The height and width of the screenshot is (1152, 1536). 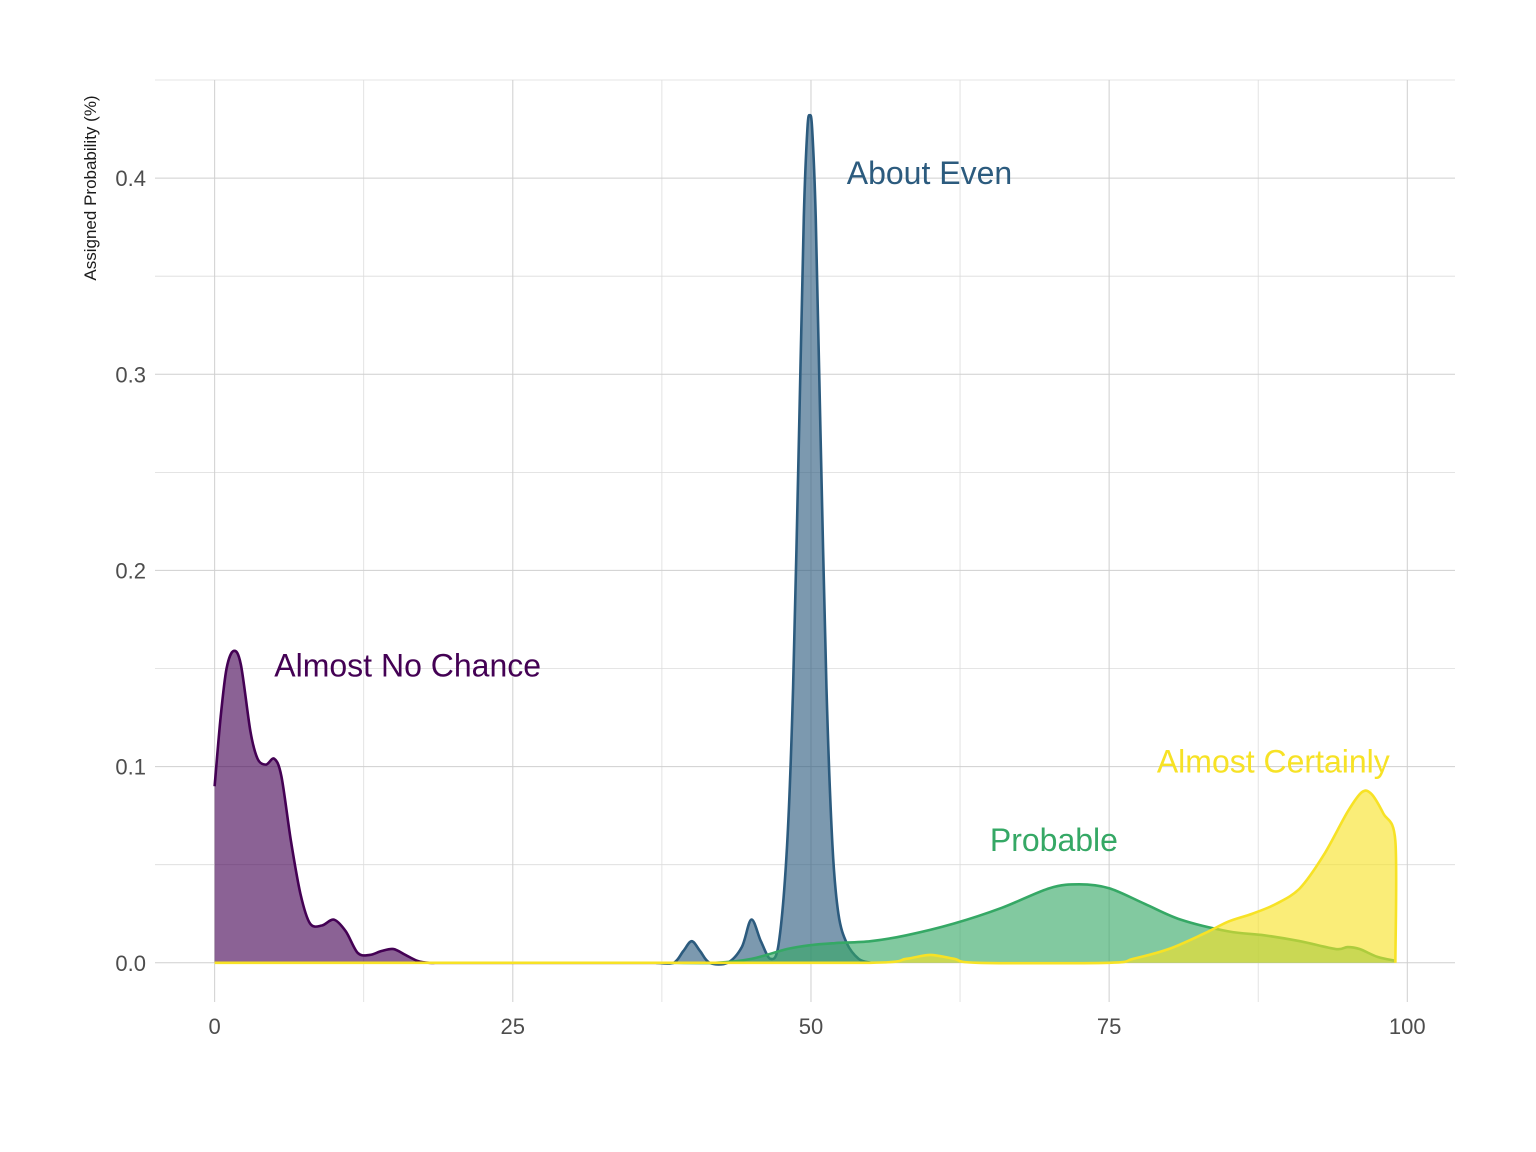 I want to click on density-line-about-even, so click(x=763, y=539).